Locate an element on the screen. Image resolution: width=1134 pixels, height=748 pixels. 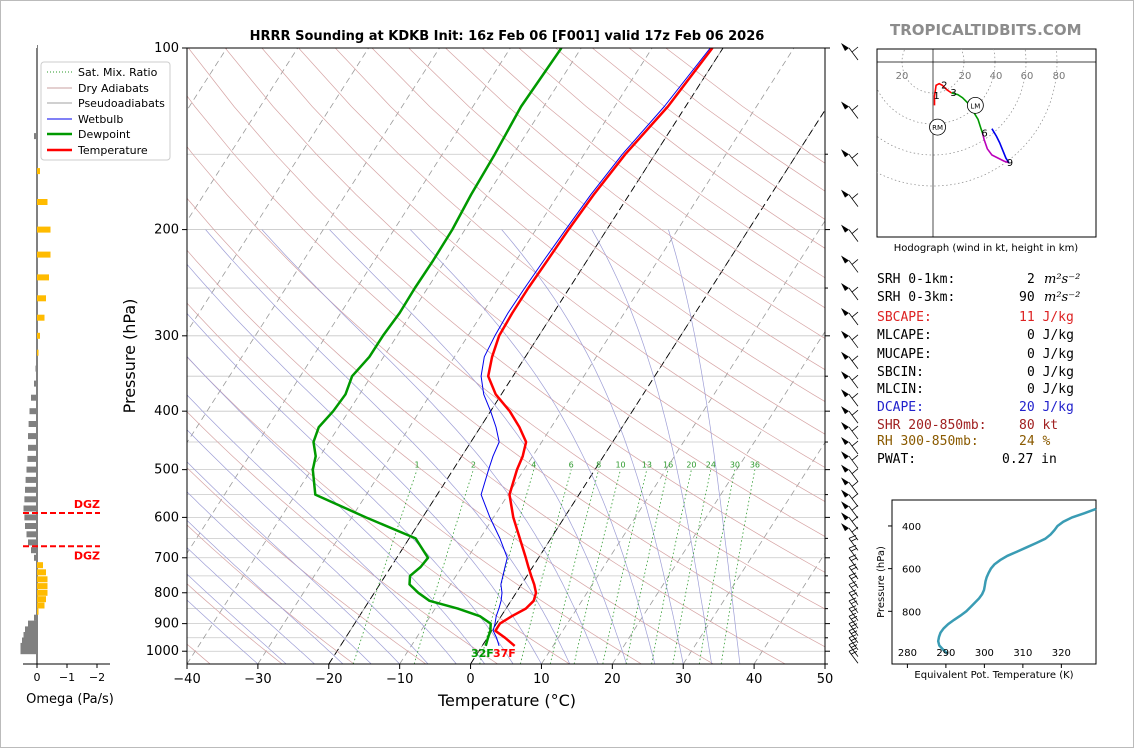
hodograph-height-label: 2 is located at coordinates (944, 85).